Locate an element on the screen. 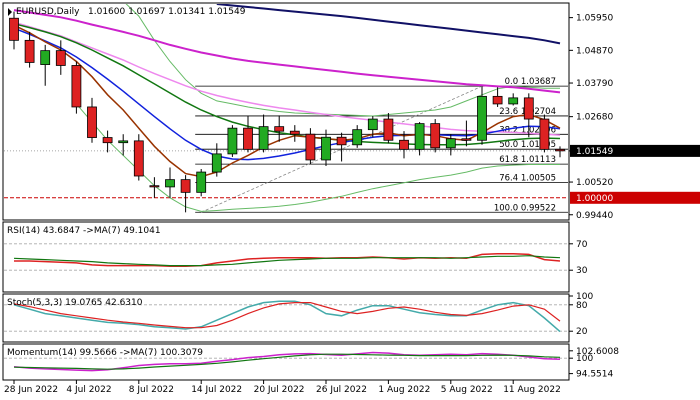  fib-level-label: 76.4 1.00505 is located at coordinates (527, 179).